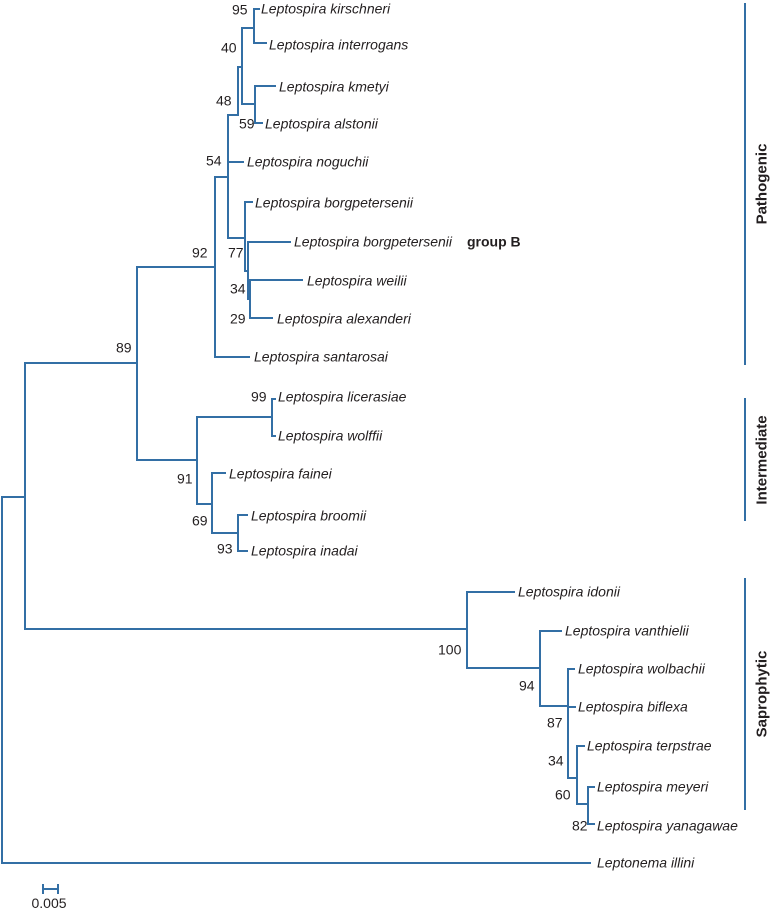 The width and height of the screenshot is (771, 911). Describe the element at coordinates (555, 722) in the screenshot. I see `bootstrap-value: 87` at that location.